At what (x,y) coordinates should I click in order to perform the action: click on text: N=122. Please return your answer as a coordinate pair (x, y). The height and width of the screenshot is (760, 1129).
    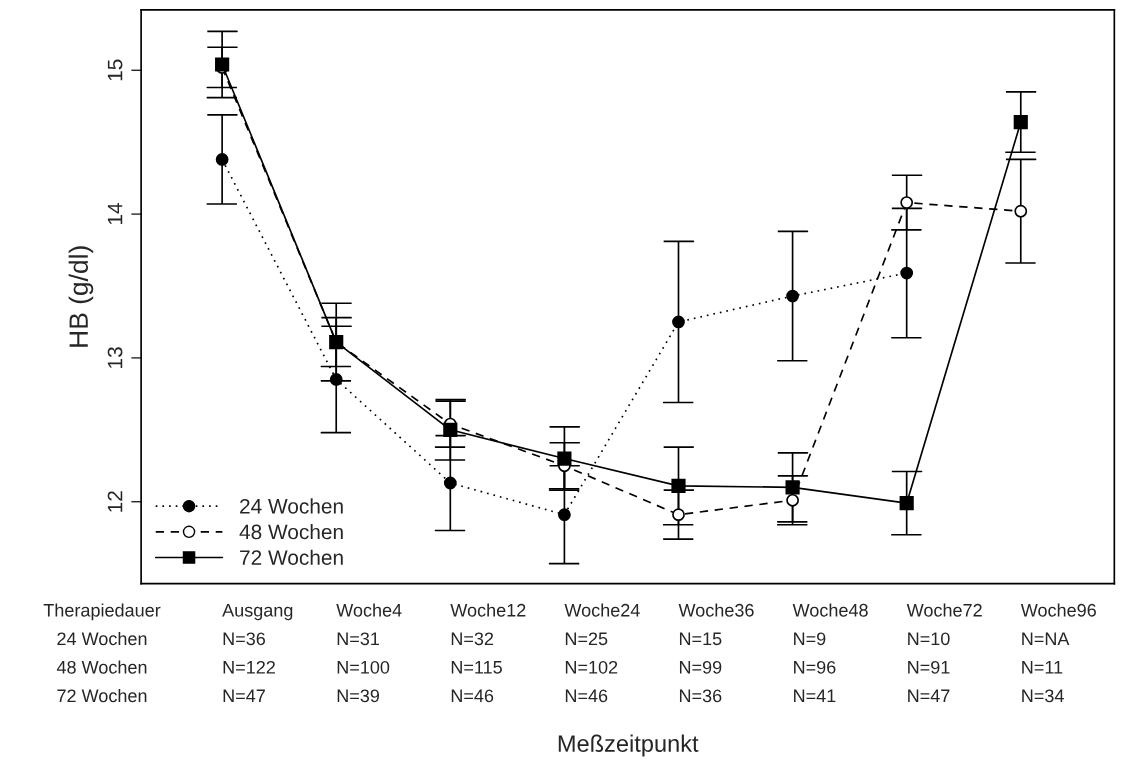
    Looking at the image, I should click on (249, 667).